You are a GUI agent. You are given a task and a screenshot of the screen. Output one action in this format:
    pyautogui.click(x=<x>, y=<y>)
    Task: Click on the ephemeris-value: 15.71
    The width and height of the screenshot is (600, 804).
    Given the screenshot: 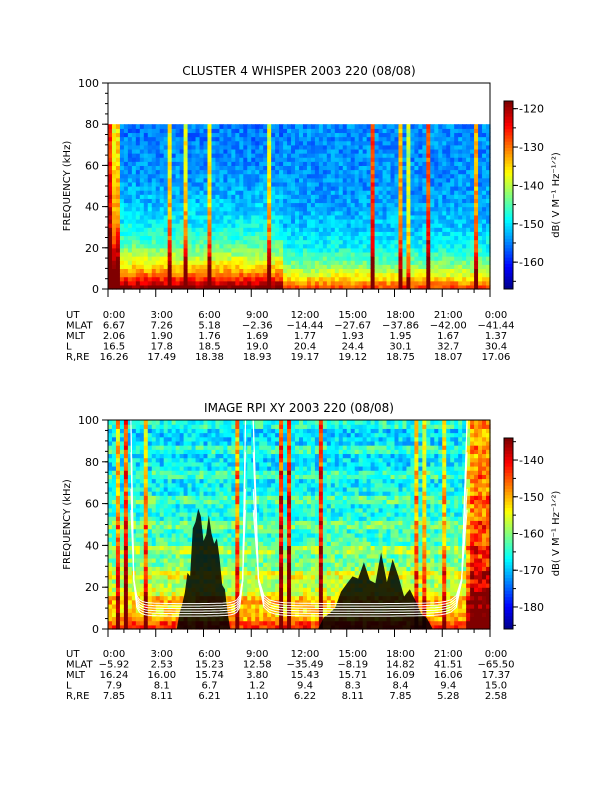 What is the action you would take?
    pyautogui.click(x=352, y=675)
    